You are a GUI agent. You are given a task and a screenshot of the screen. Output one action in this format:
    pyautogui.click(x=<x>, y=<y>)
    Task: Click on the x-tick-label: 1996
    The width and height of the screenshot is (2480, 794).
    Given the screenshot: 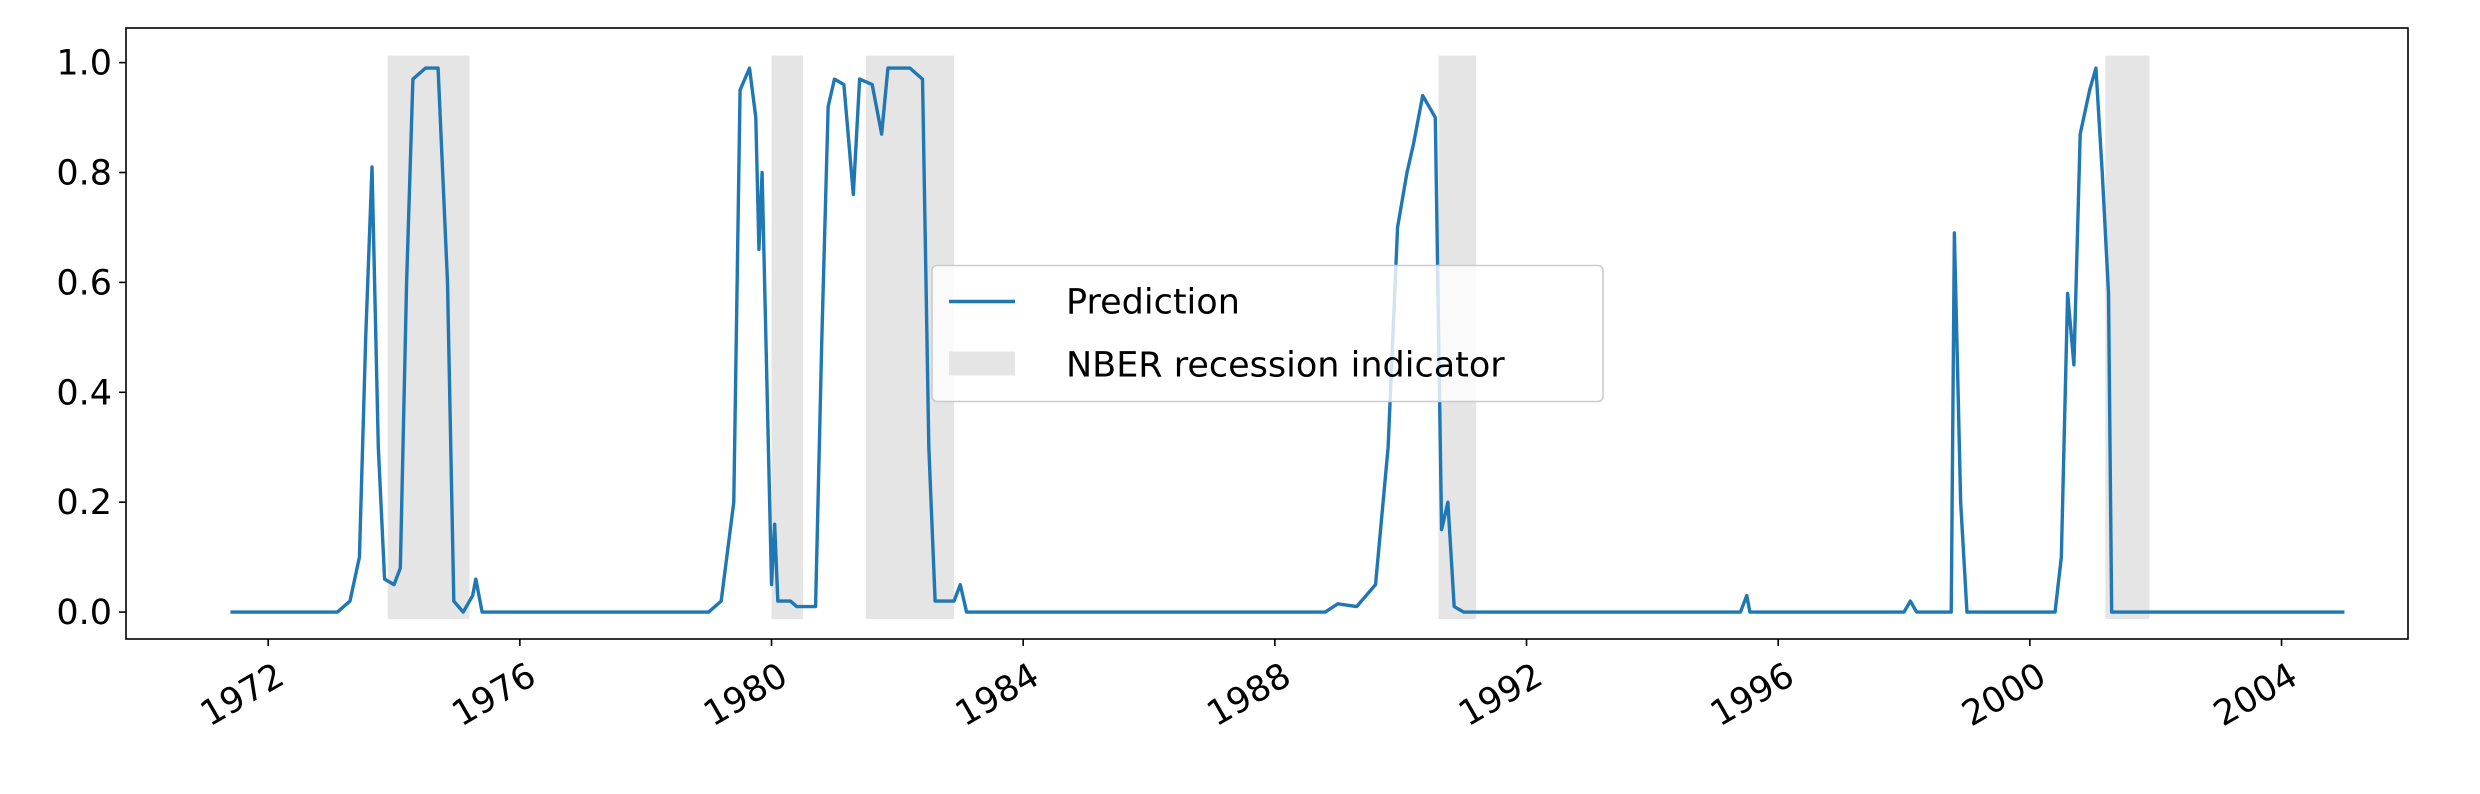 What is the action you would take?
    pyautogui.click(x=1752, y=695)
    